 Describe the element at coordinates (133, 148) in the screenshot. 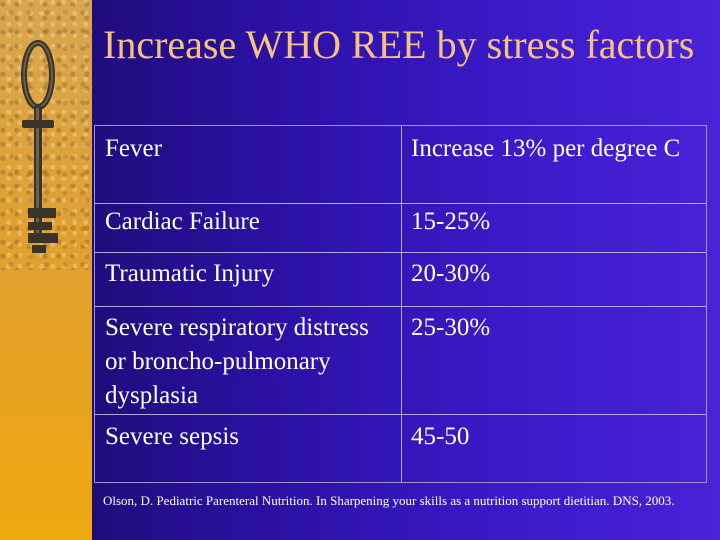

I see `factor-fever: Fever` at that location.